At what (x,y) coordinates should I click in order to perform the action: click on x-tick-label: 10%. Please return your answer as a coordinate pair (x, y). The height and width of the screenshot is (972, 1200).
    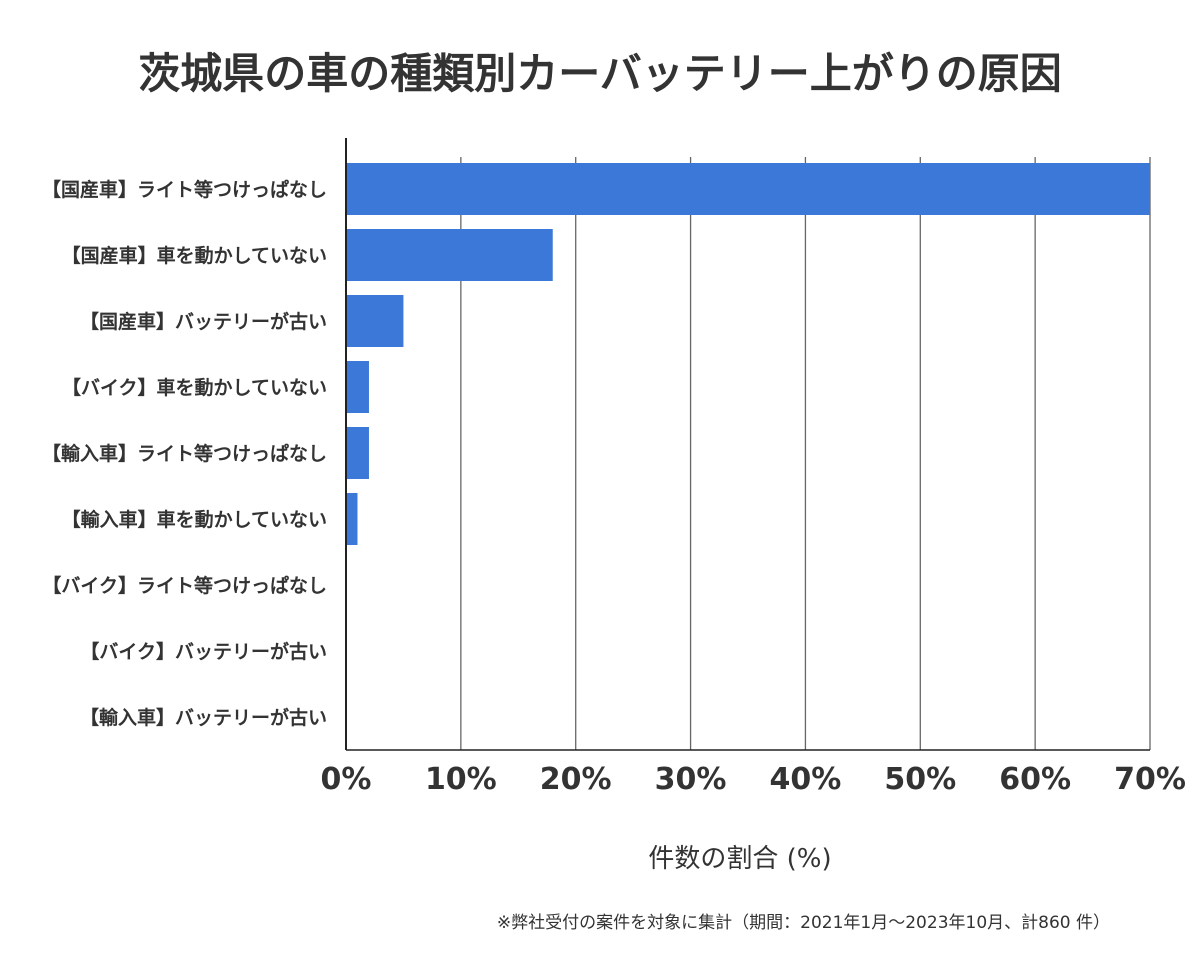
    Looking at the image, I should click on (461, 779).